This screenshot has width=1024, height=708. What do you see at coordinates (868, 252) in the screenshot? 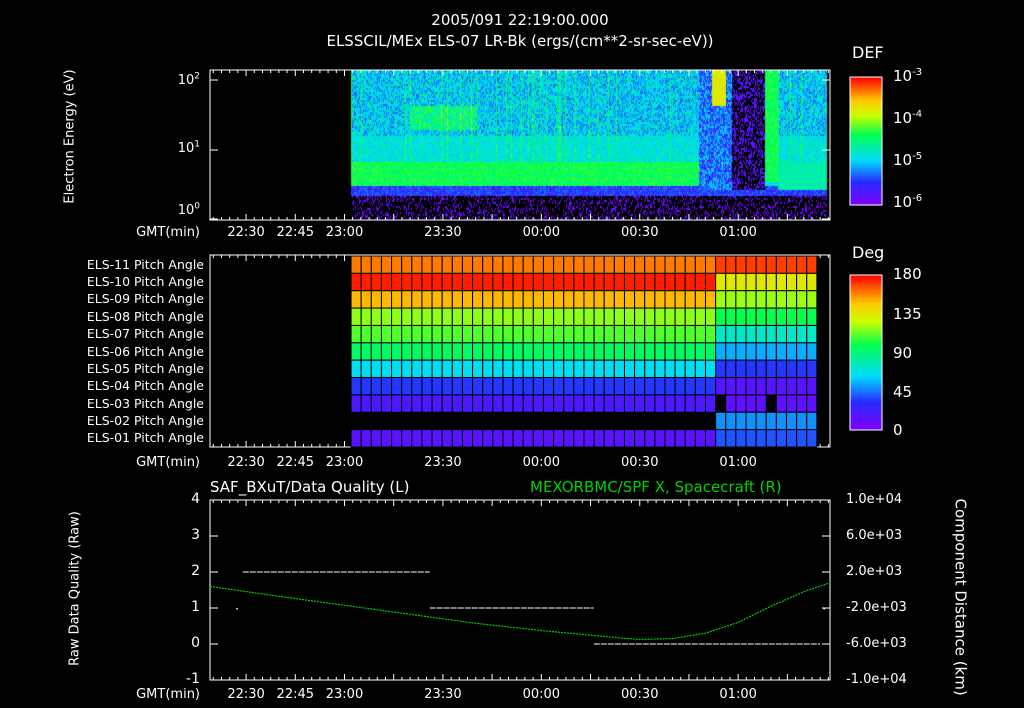
I see `deg-colorbar-title: Deg` at bounding box center [868, 252].